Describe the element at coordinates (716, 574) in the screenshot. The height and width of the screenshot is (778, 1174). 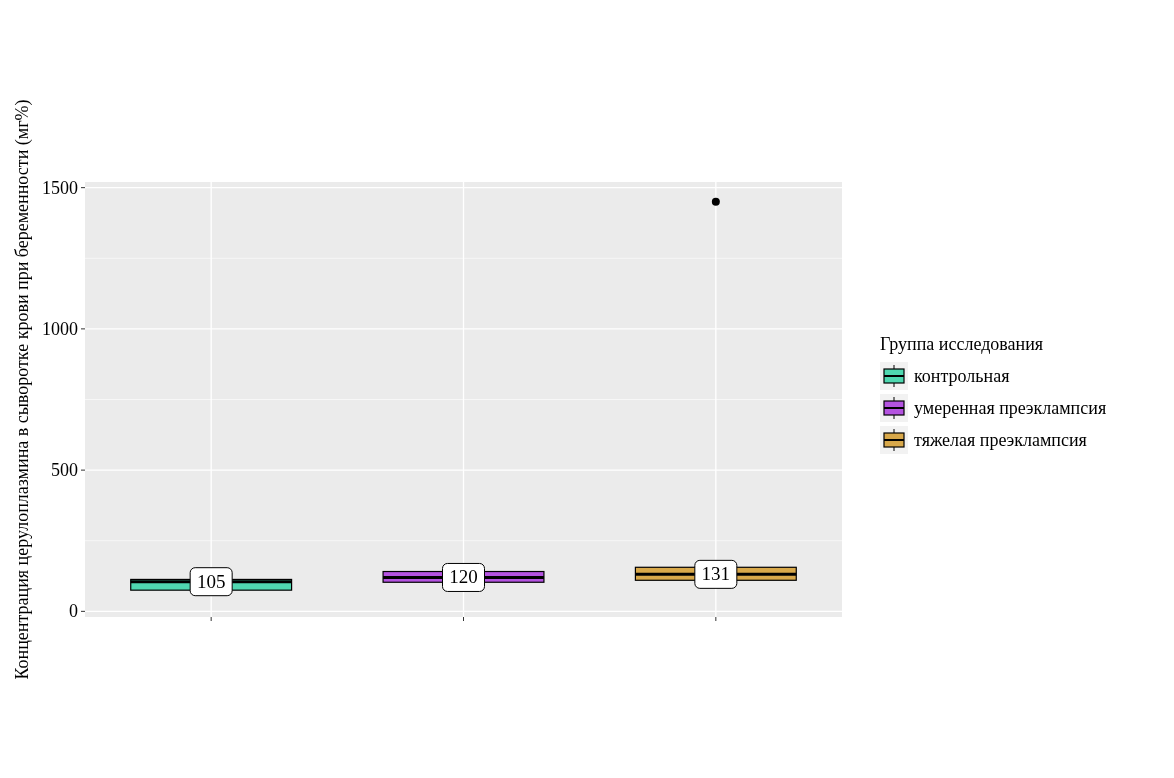
I see `text: 131` at that location.